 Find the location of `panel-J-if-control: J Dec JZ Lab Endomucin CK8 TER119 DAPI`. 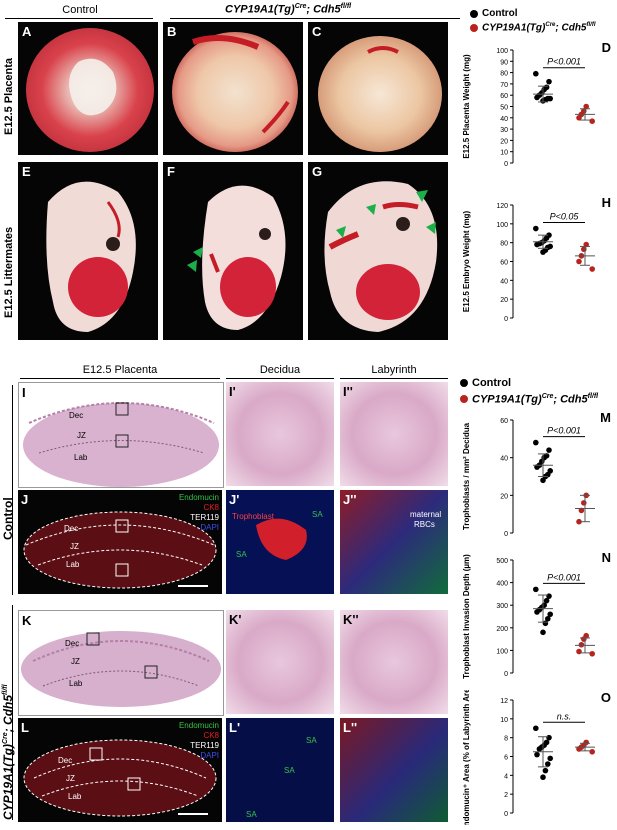

panel-J-if-control: J Dec JZ Lab Endomucin CK8 TER119 DAPI is located at coordinates (120, 542).